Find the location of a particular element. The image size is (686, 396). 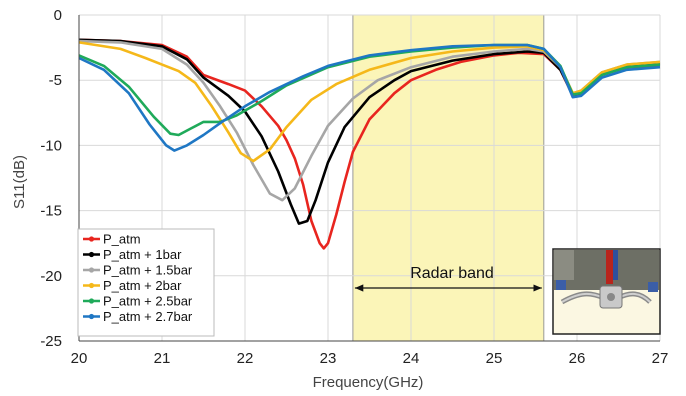

y-tick-label: 0 is located at coordinates (58, 15).